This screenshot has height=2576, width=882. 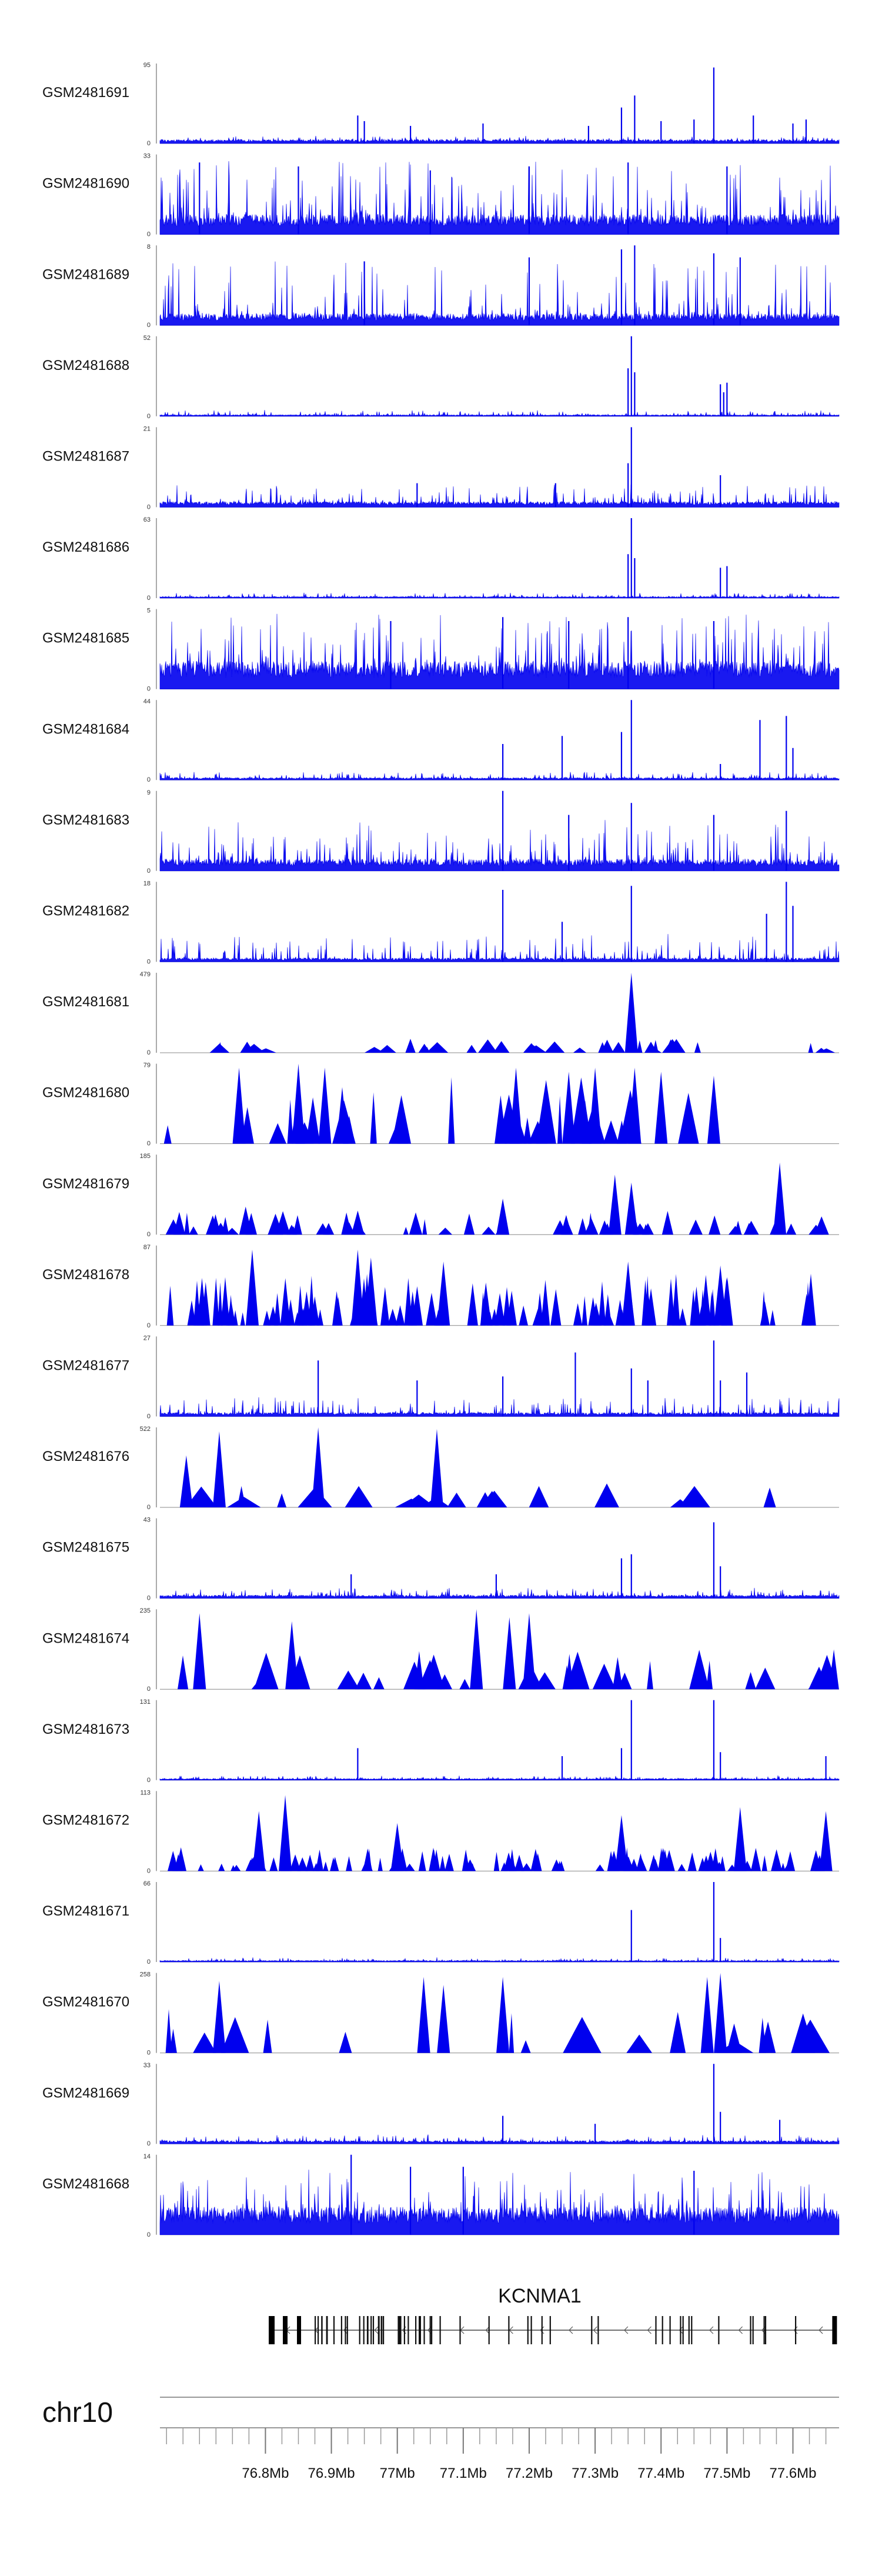 What do you see at coordinates (85, 2002) in the screenshot?
I see `track-sample-label: GSM2481670` at bounding box center [85, 2002].